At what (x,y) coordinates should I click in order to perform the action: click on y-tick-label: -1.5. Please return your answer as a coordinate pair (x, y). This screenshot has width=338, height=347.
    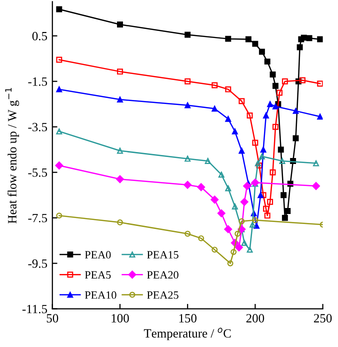
    Looking at the image, I should click on (38, 81).